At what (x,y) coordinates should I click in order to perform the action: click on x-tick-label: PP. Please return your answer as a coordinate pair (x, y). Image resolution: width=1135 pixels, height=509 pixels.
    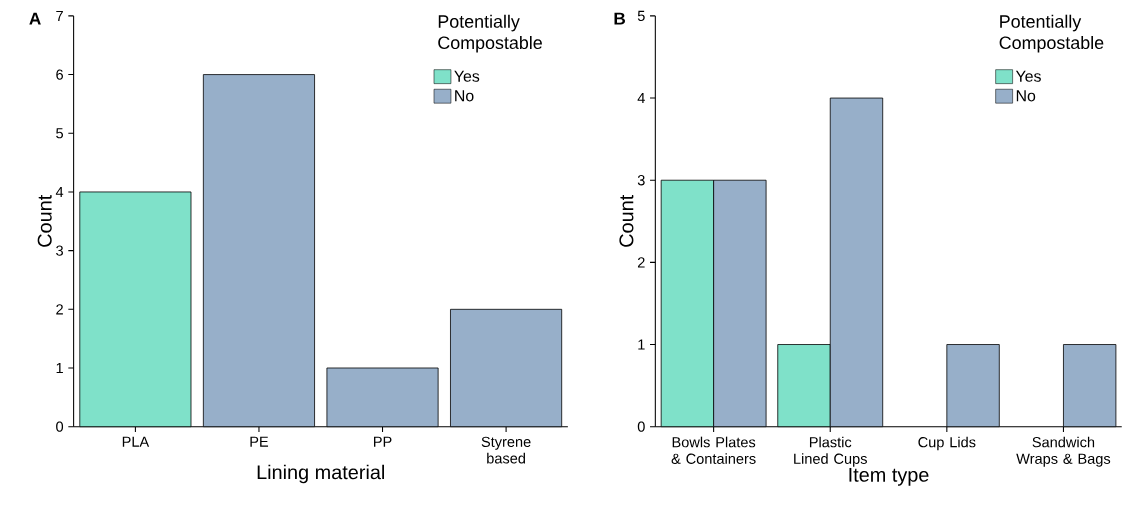
    Looking at the image, I should click on (383, 441).